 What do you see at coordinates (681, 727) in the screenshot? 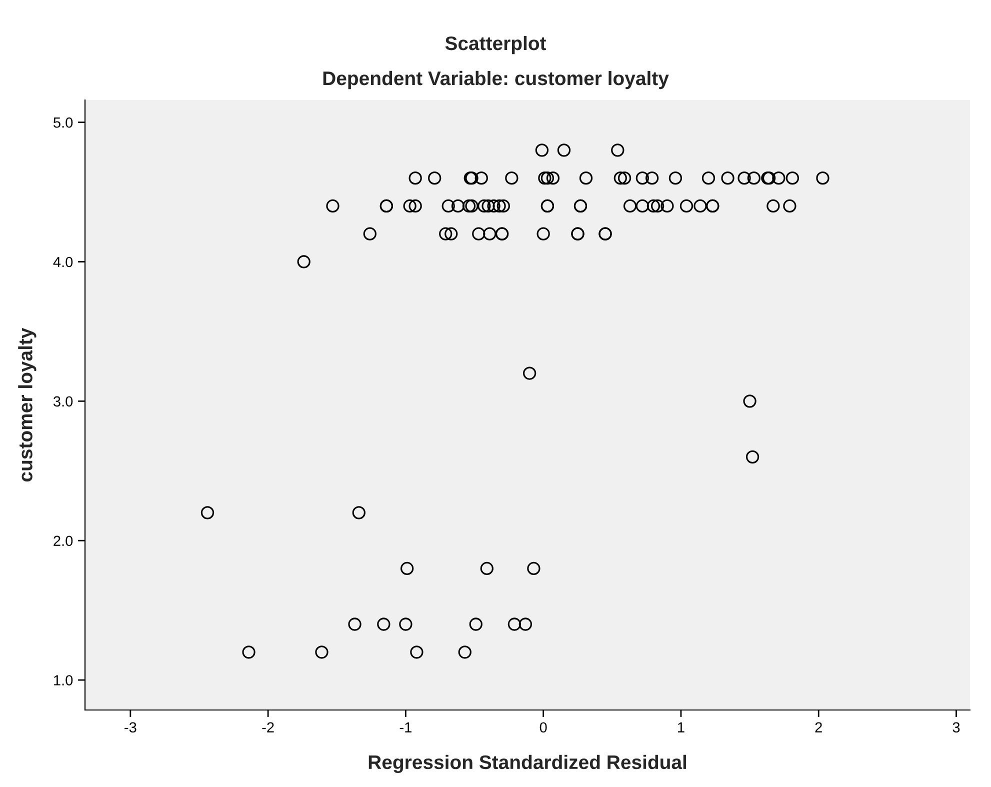
I see `x-tick-label: 1` at bounding box center [681, 727].